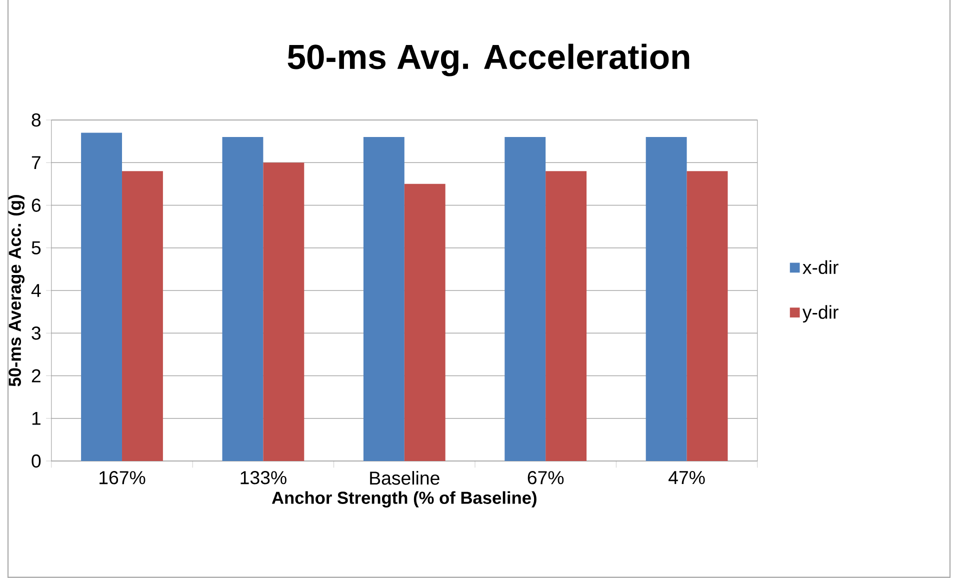 This screenshot has width=958, height=578. What do you see at coordinates (36, 120) in the screenshot?
I see `y-tick-label: 8` at bounding box center [36, 120].